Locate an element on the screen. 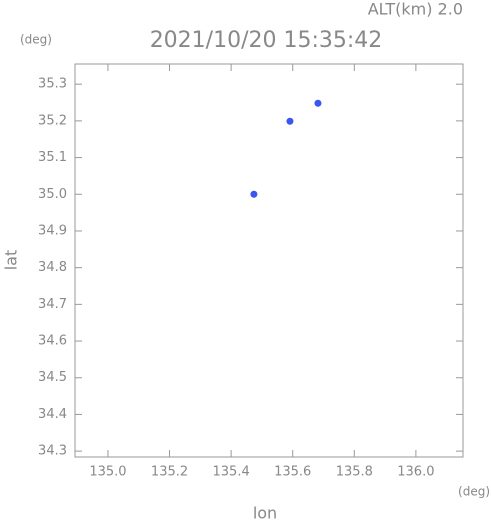 This screenshot has width=491, height=521. x-axis-label: lon is located at coordinates (265, 512).